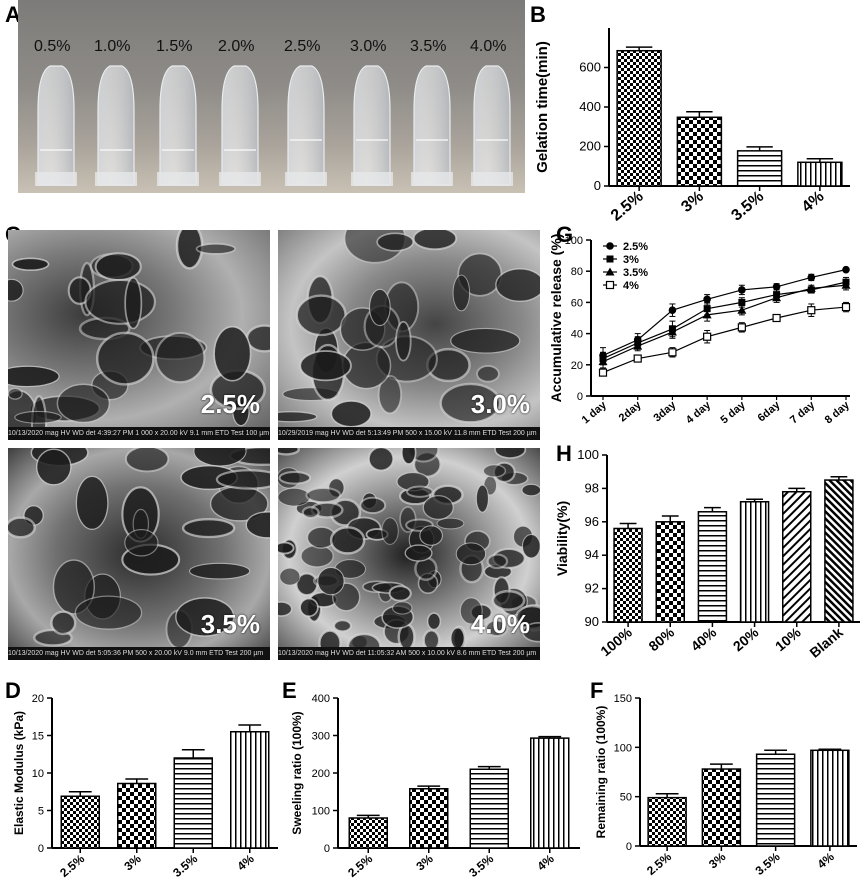  What do you see at coordinates (38, 774) in the screenshot?
I see `y-tick-label: 10` at bounding box center [38, 774].